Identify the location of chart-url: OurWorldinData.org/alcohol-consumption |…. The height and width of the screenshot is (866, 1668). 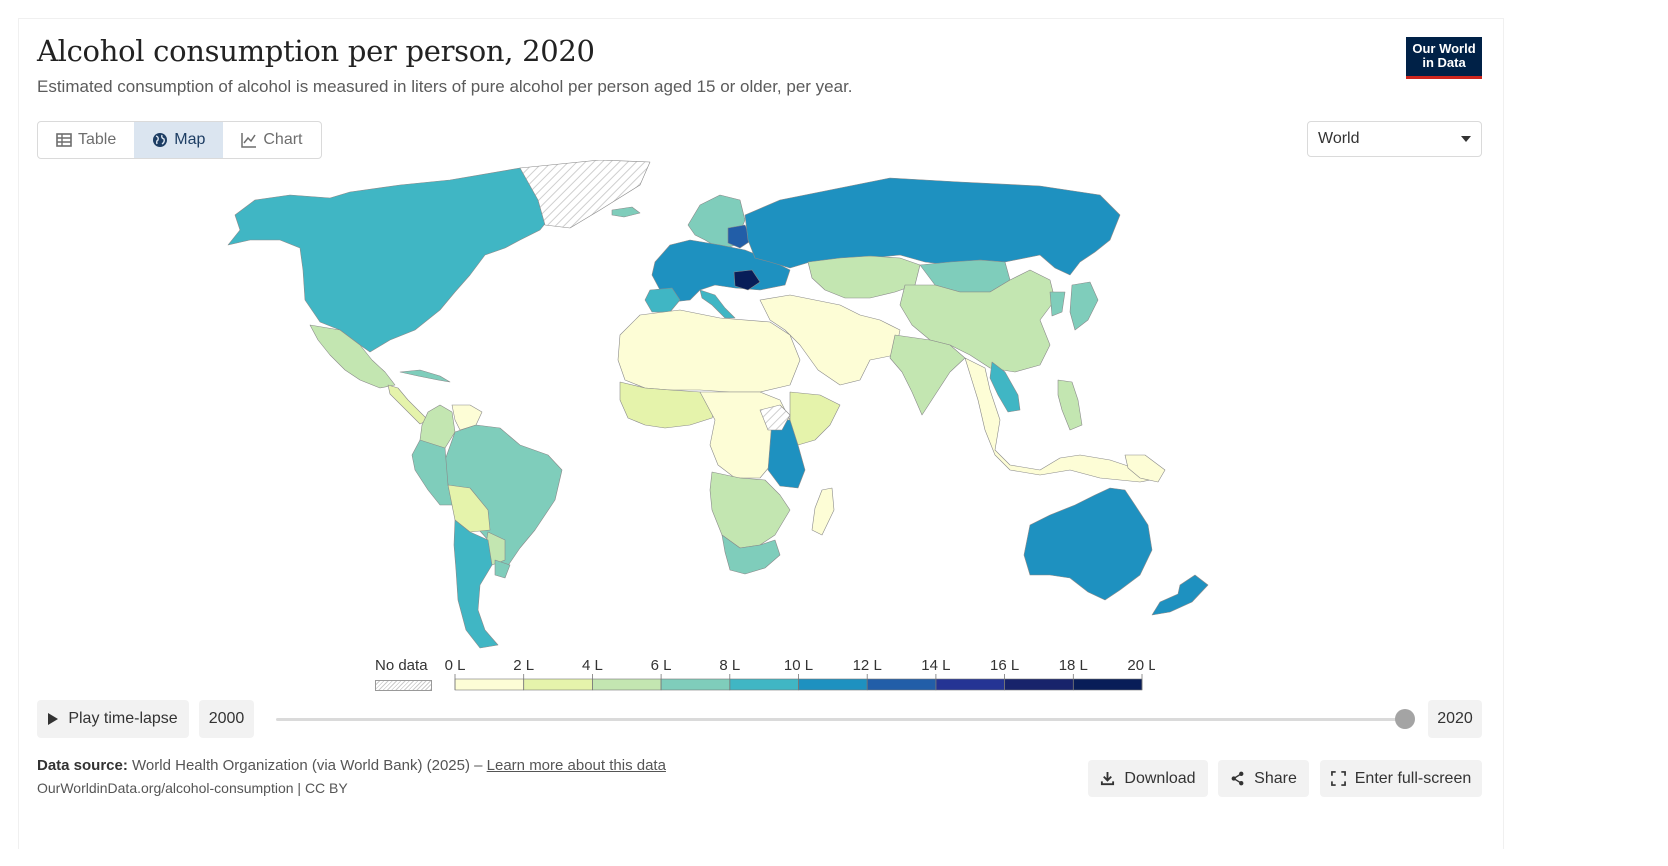
(192, 788).